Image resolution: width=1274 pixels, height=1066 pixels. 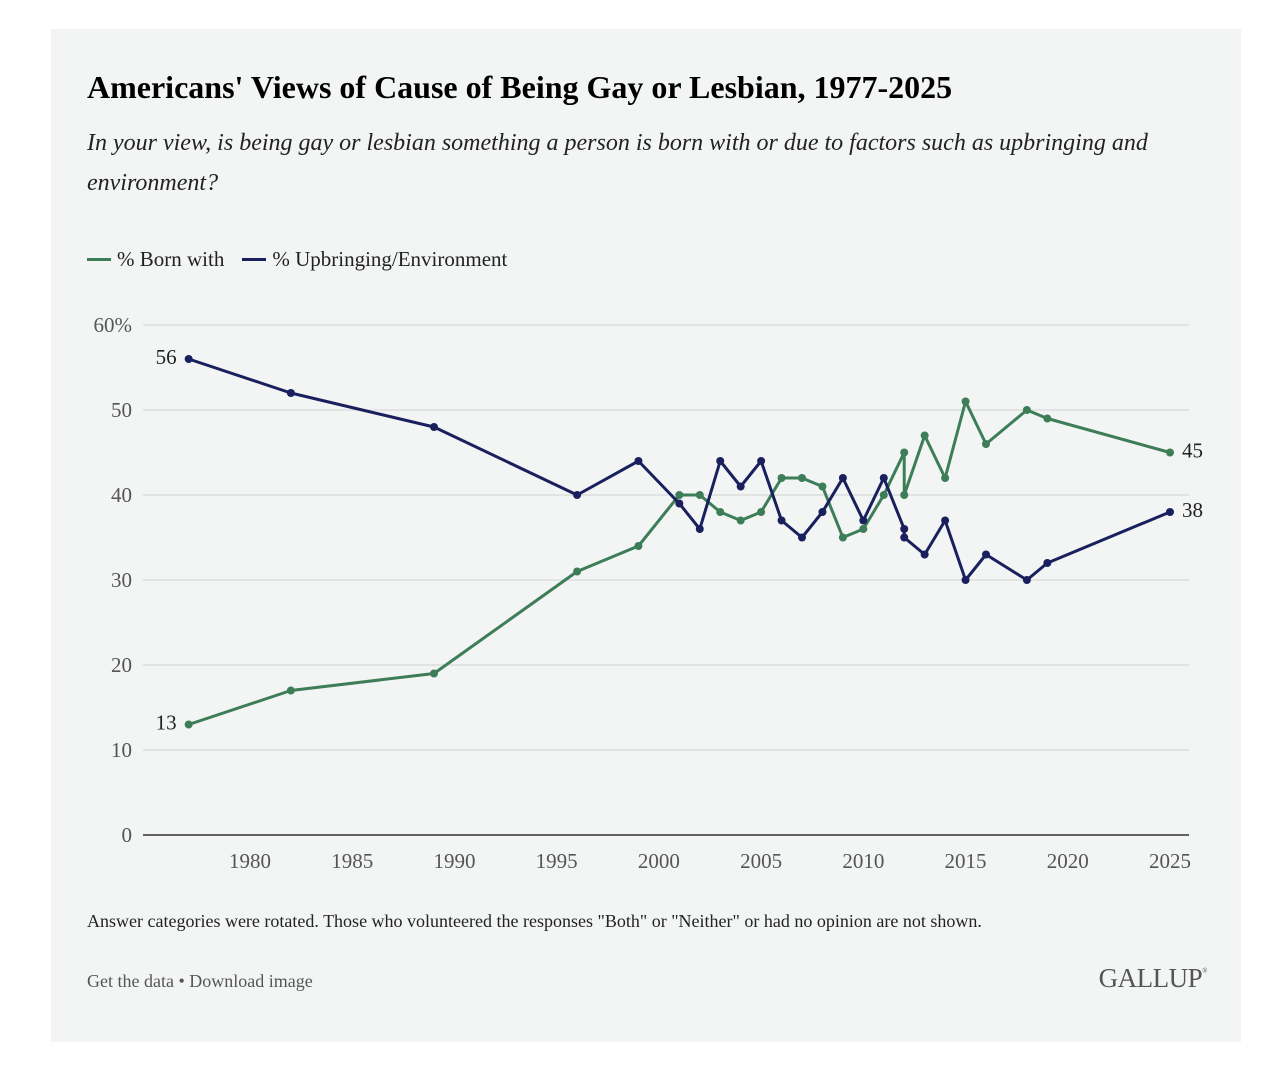 I want to click on x-tick-label: 2000, so click(x=659, y=861).